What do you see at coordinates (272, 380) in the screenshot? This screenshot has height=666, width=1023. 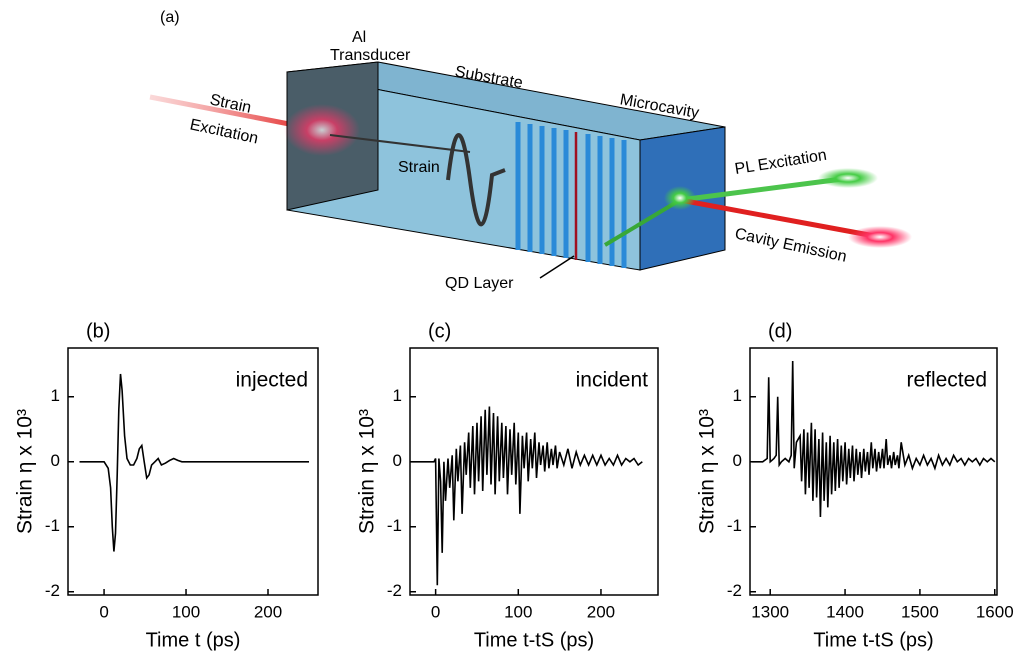 I see `annotation: injected` at bounding box center [272, 380].